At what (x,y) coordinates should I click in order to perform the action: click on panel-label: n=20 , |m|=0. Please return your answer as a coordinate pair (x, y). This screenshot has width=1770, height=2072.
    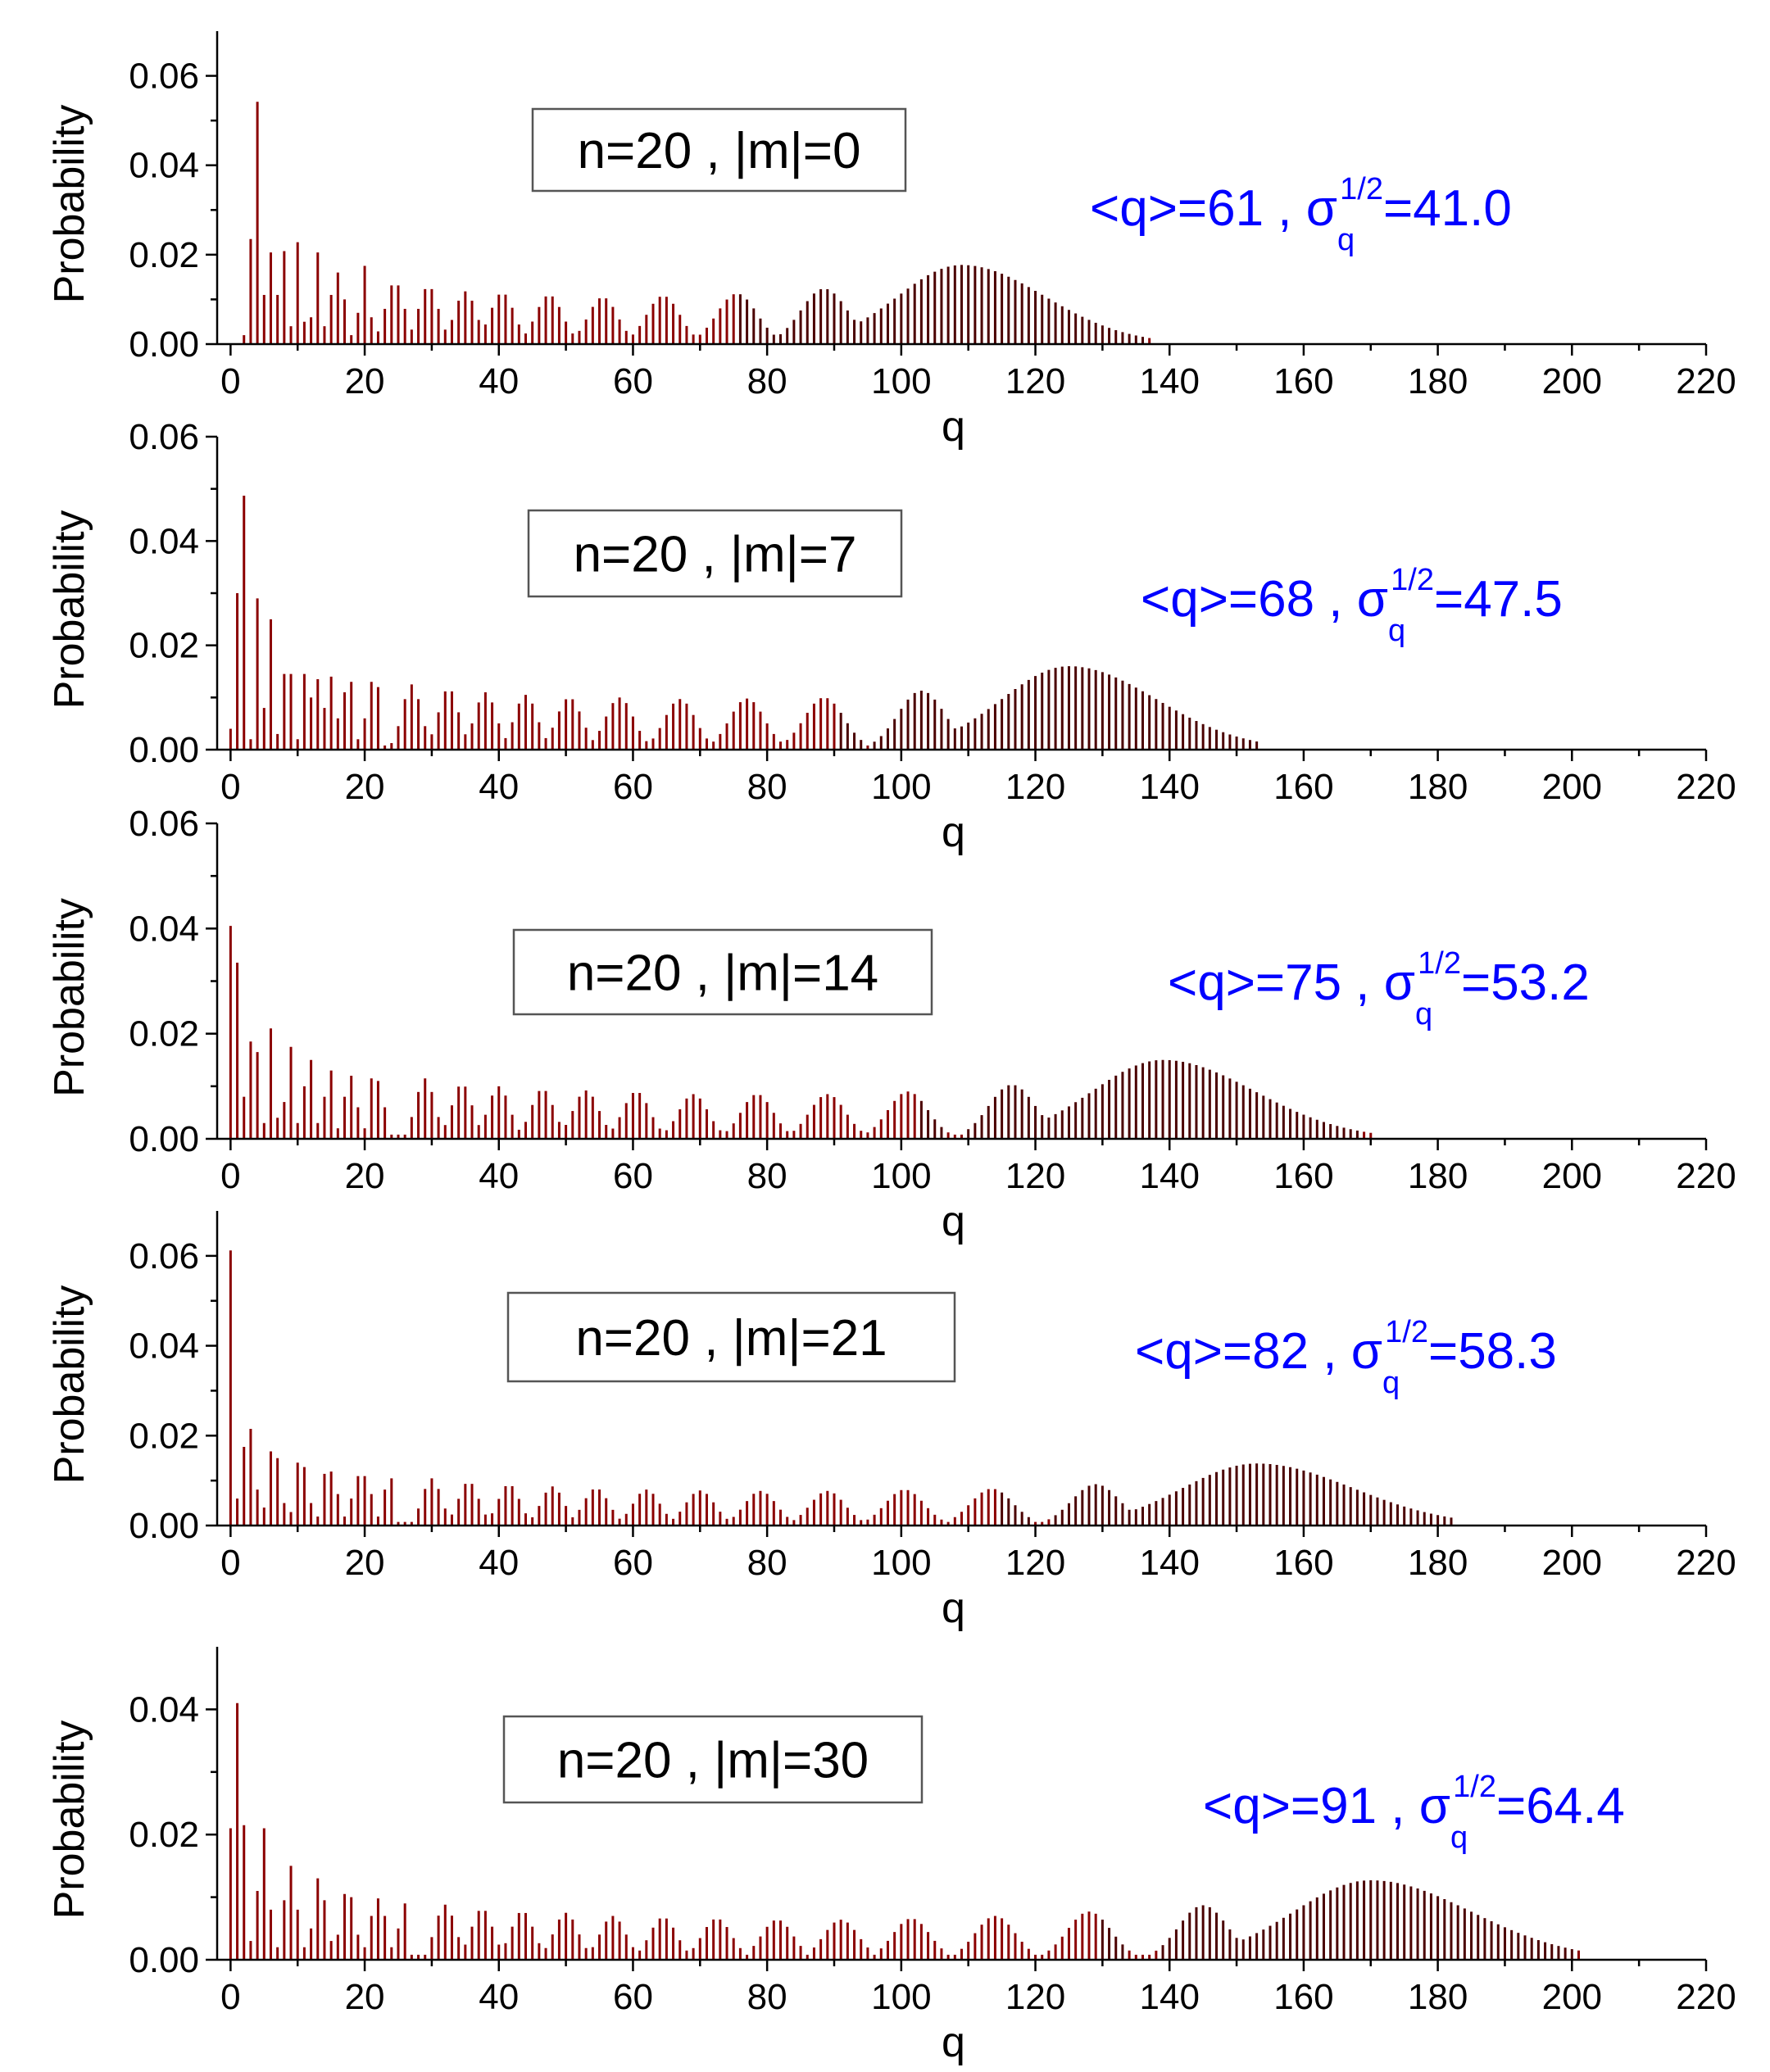
    Looking at the image, I should click on (719, 151).